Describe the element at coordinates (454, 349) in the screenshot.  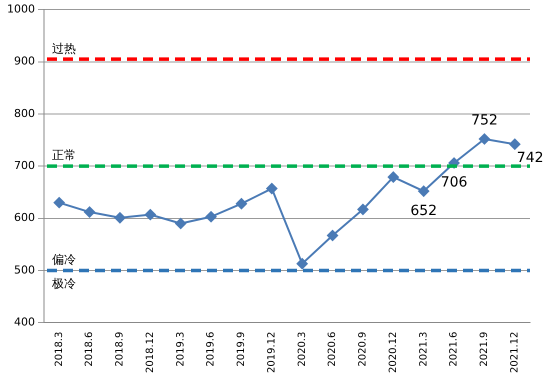
I see `x-tick-label: 2021.6` at that location.